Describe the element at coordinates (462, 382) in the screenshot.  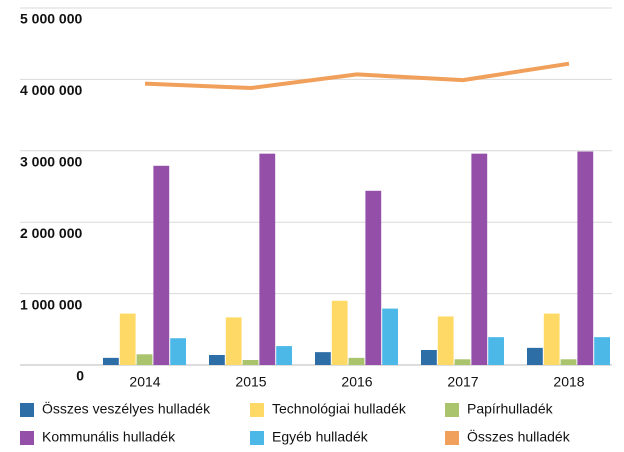
I see `x-tick-label: 2017` at that location.